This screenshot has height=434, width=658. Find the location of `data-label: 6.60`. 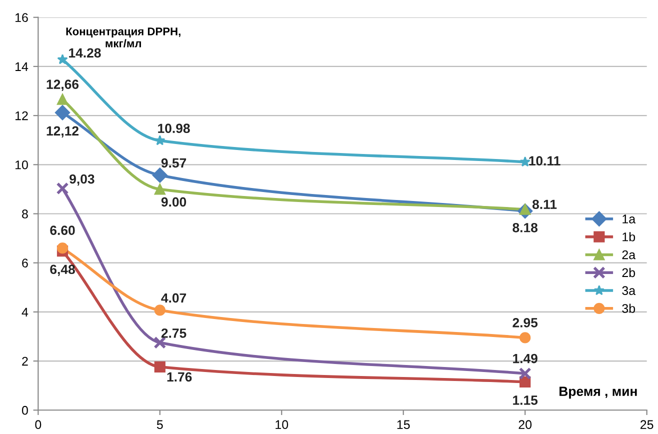

data-label: 6.60 is located at coordinates (62, 230).